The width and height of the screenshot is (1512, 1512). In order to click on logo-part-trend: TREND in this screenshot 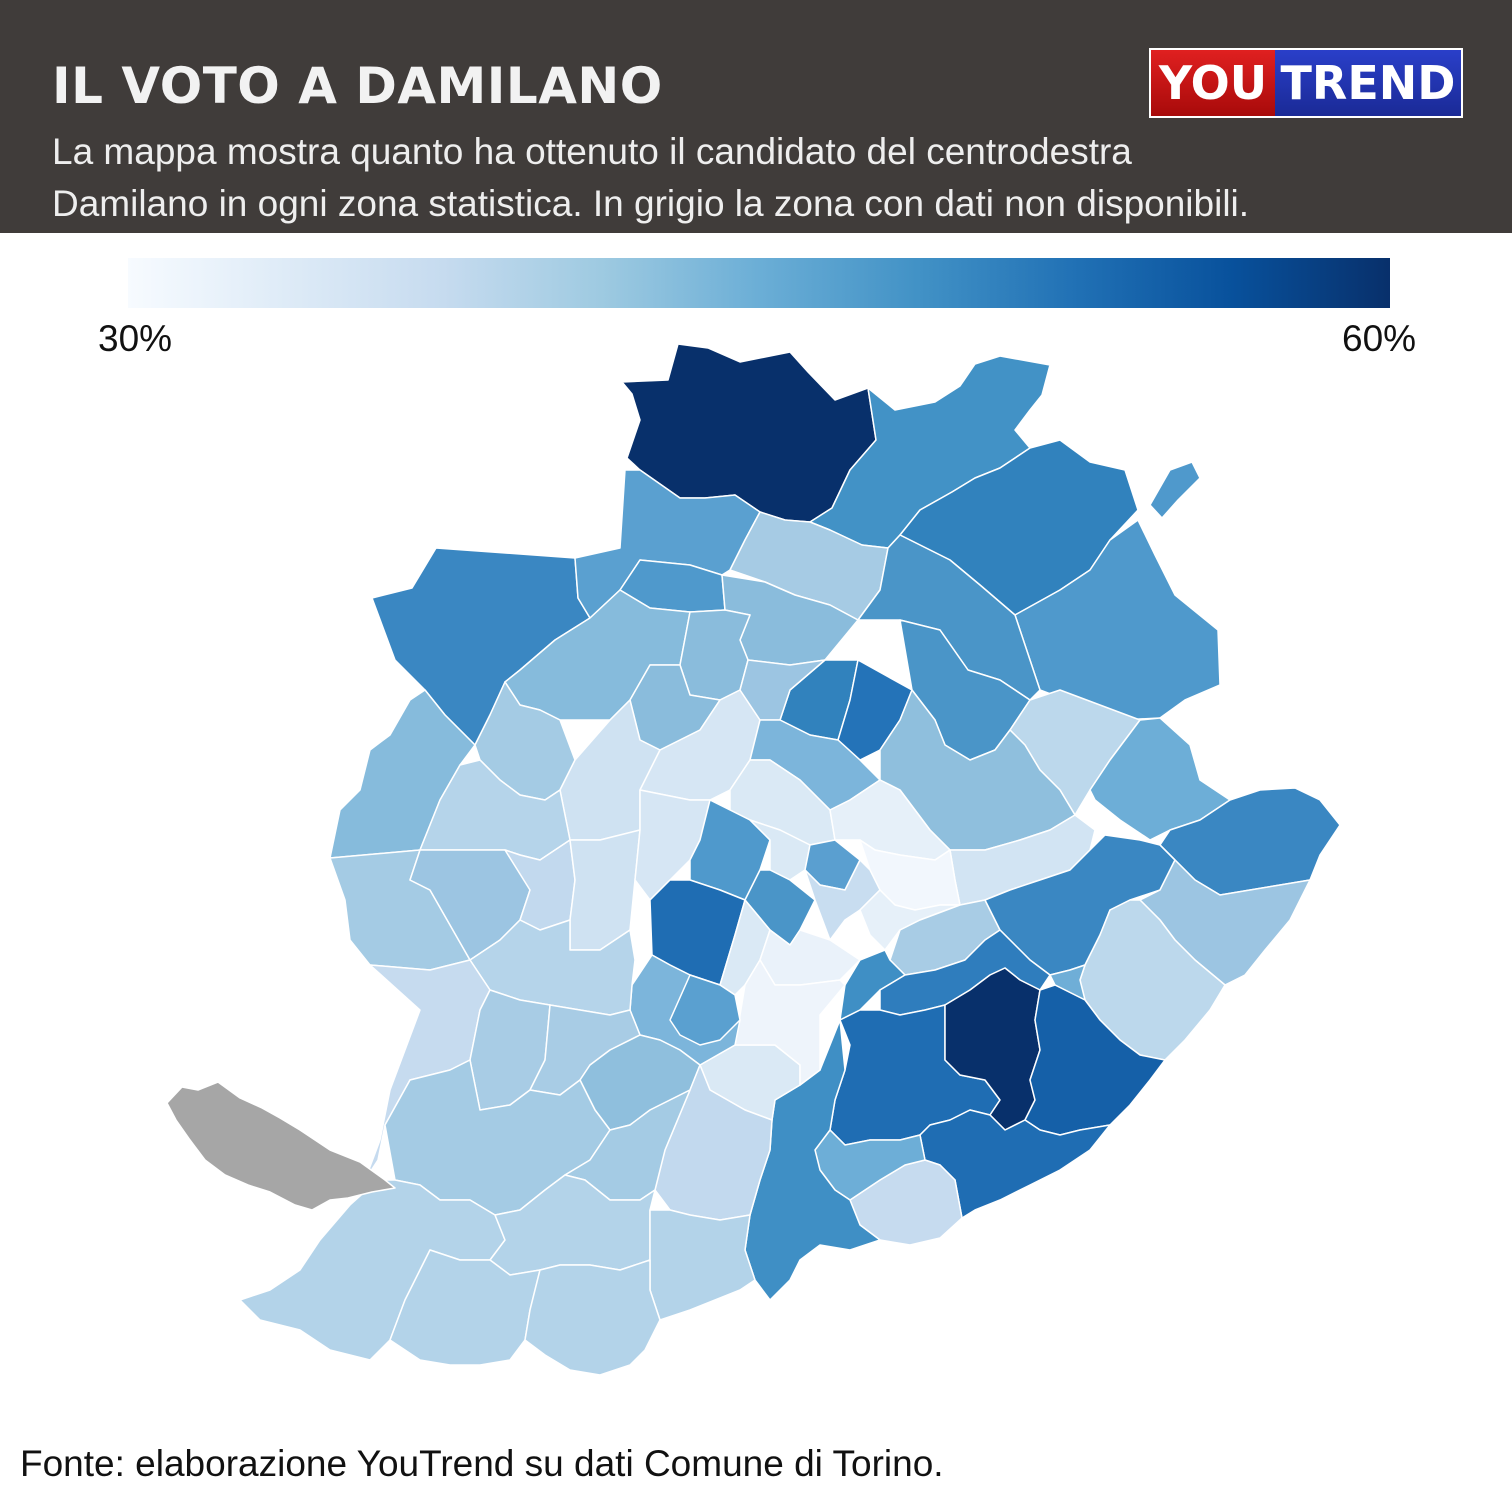, I will do `click(1368, 83)`.